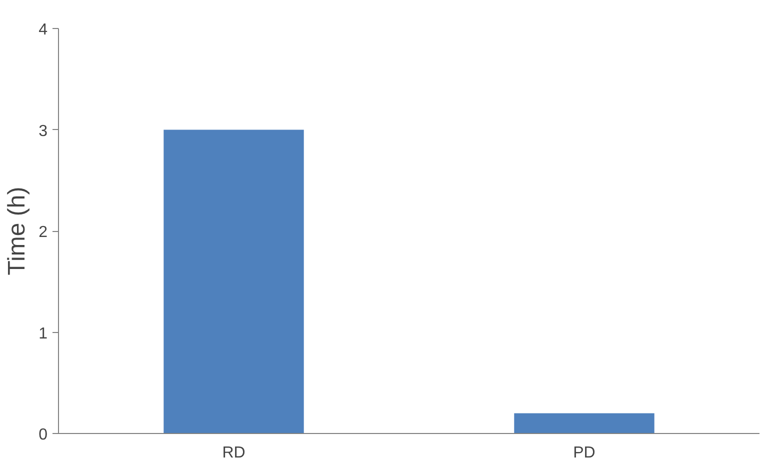 Image resolution: width=779 pixels, height=464 pixels. What do you see at coordinates (43, 232) in the screenshot?
I see `y-tick-label: 2` at bounding box center [43, 232].